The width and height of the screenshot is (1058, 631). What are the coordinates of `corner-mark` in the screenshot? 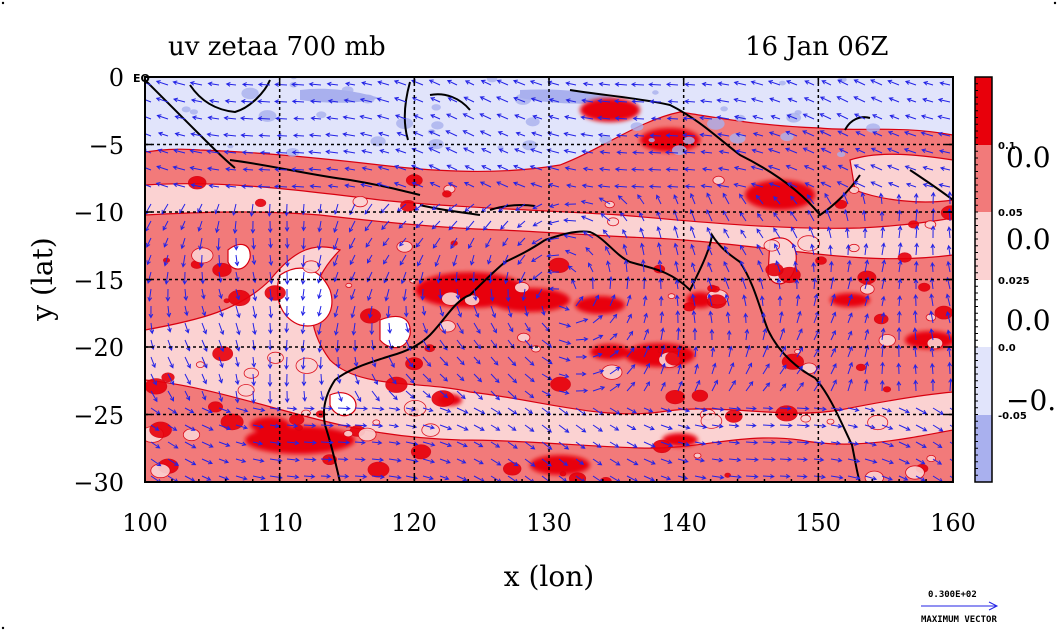 It's located at (1055, 3).